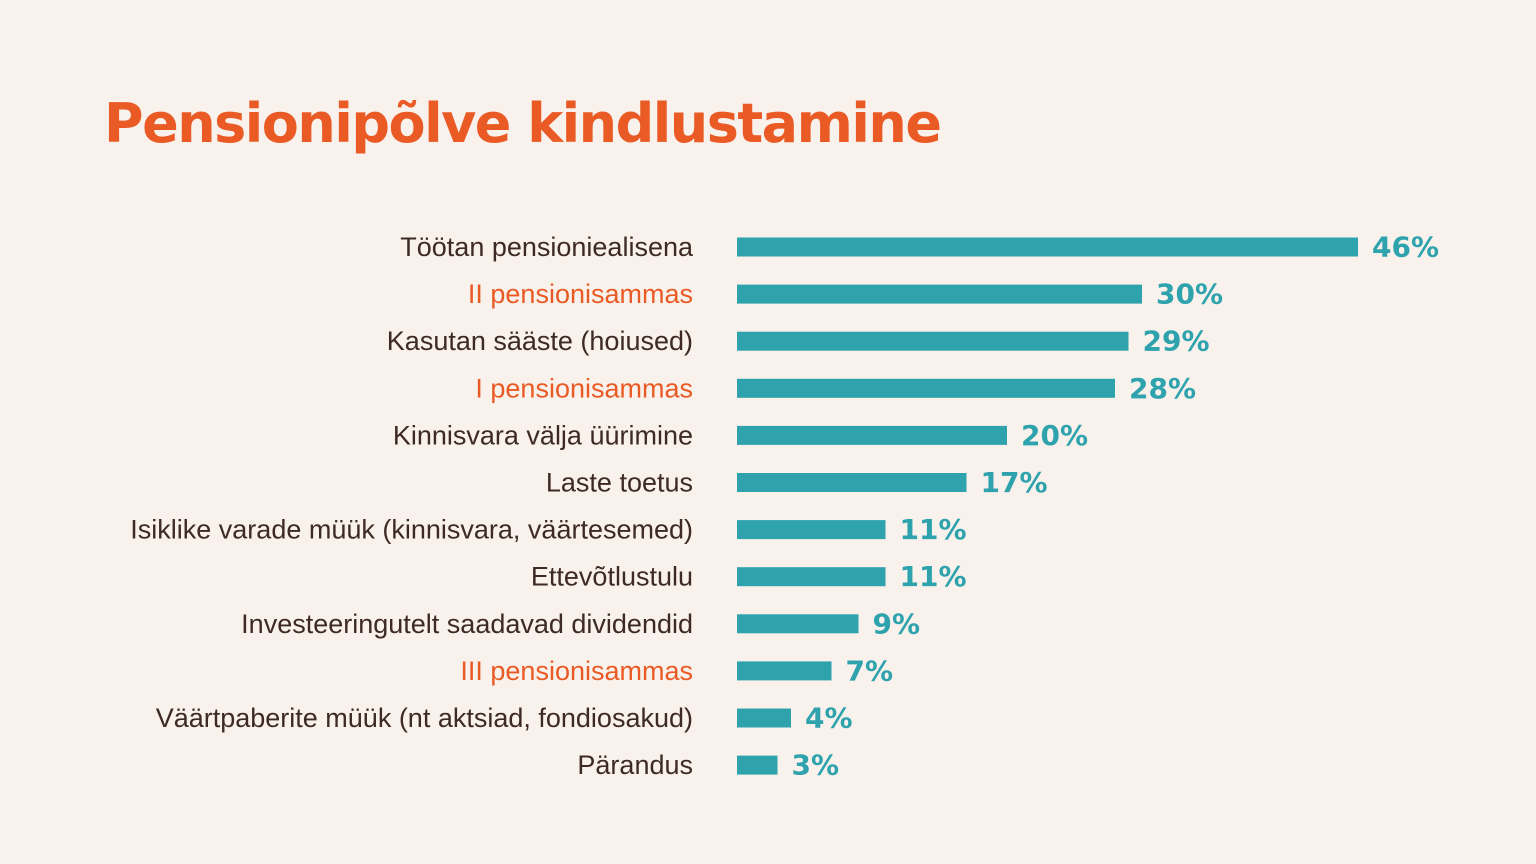 Image resolution: width=1536 pixels, height=864 pixels. What do you see at coordinates (467, 624) in the screenshot?
I see `category-label: Investeeringutelt saadavad dividendid` at bounding box center [467, 624].